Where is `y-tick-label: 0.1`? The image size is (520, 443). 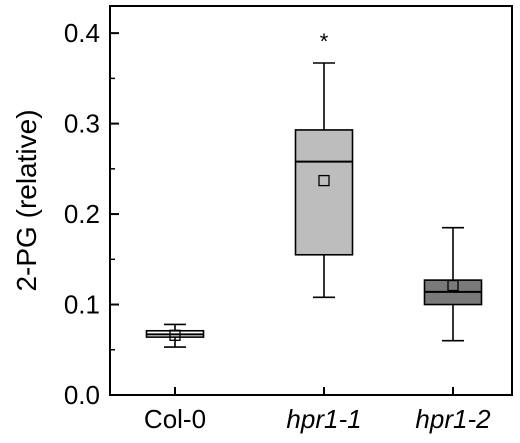 y-tick-label: 0.1 is located at coordinates (82, 305).